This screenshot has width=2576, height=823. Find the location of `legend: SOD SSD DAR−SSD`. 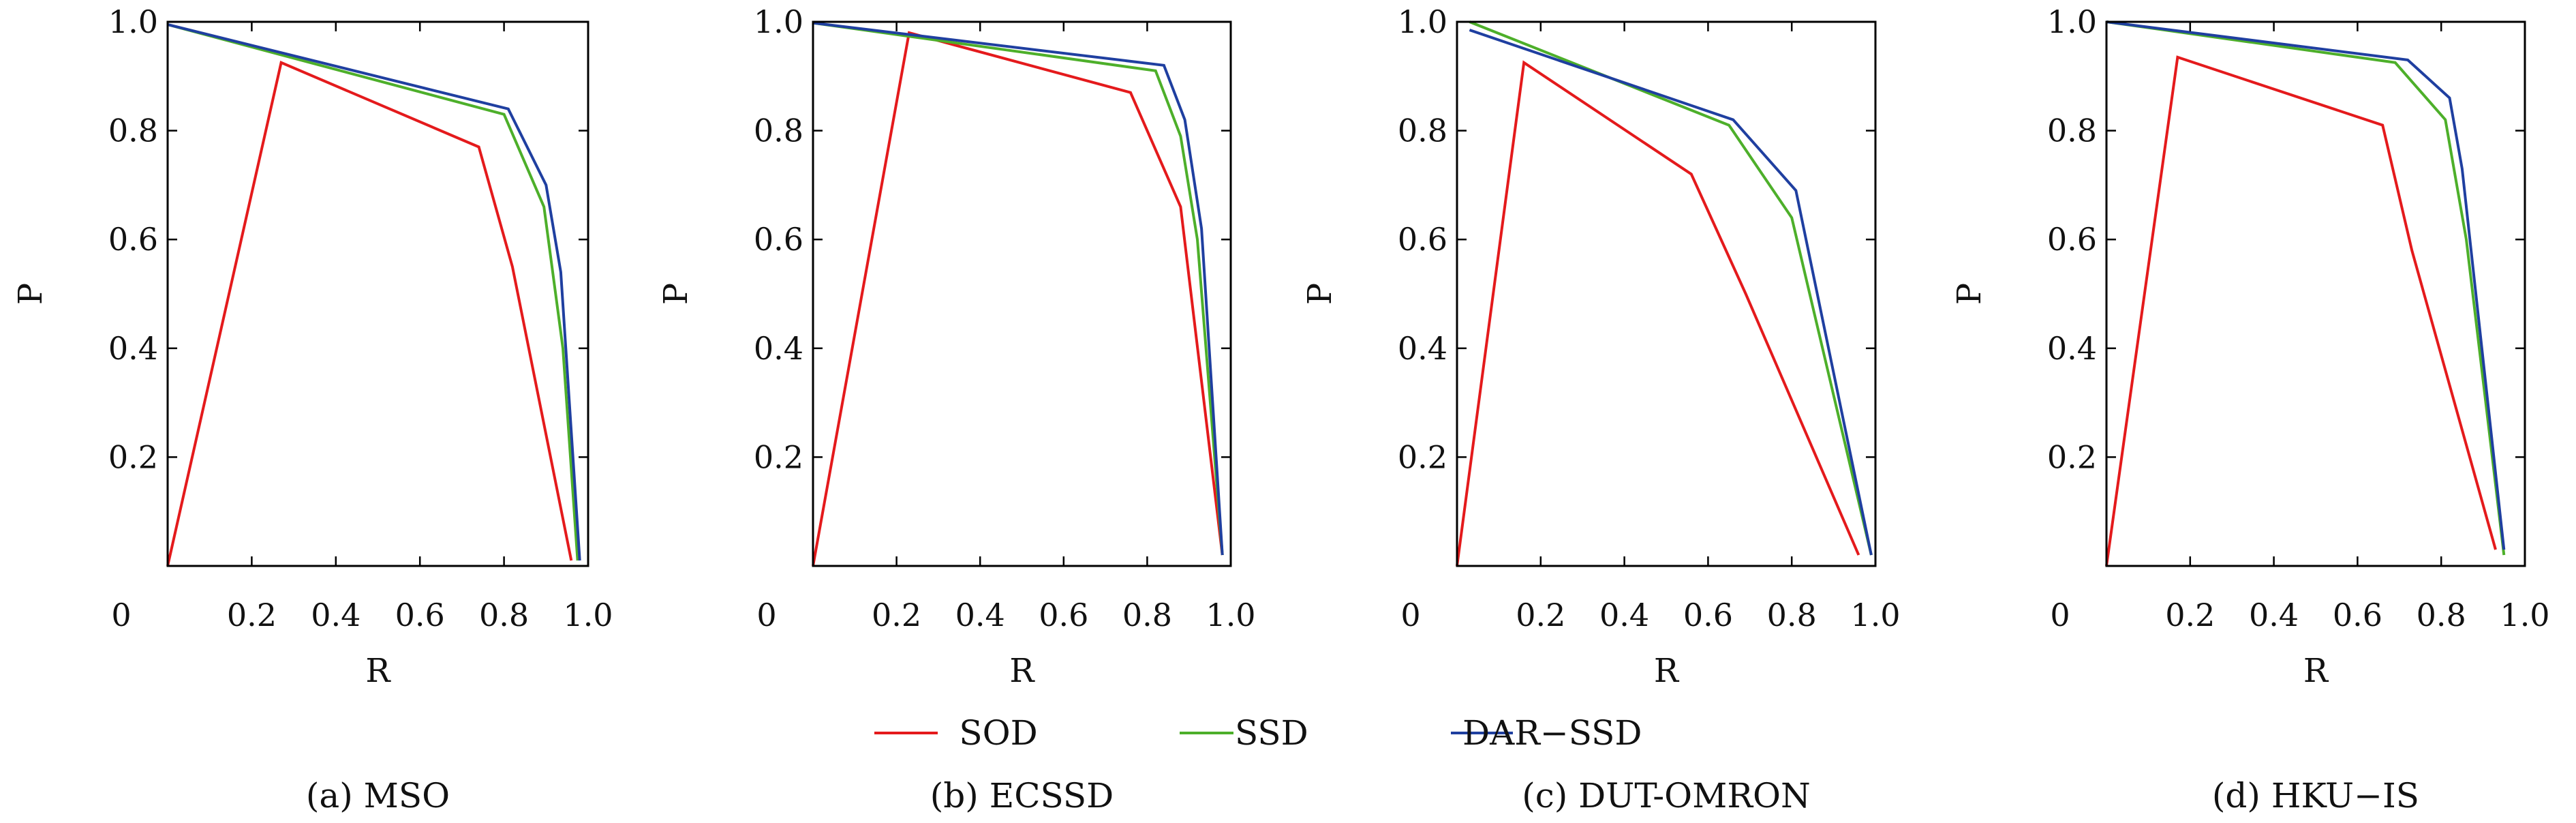

legend: SOD SSD DAR−SSD is located at coordinates (1258, 733).